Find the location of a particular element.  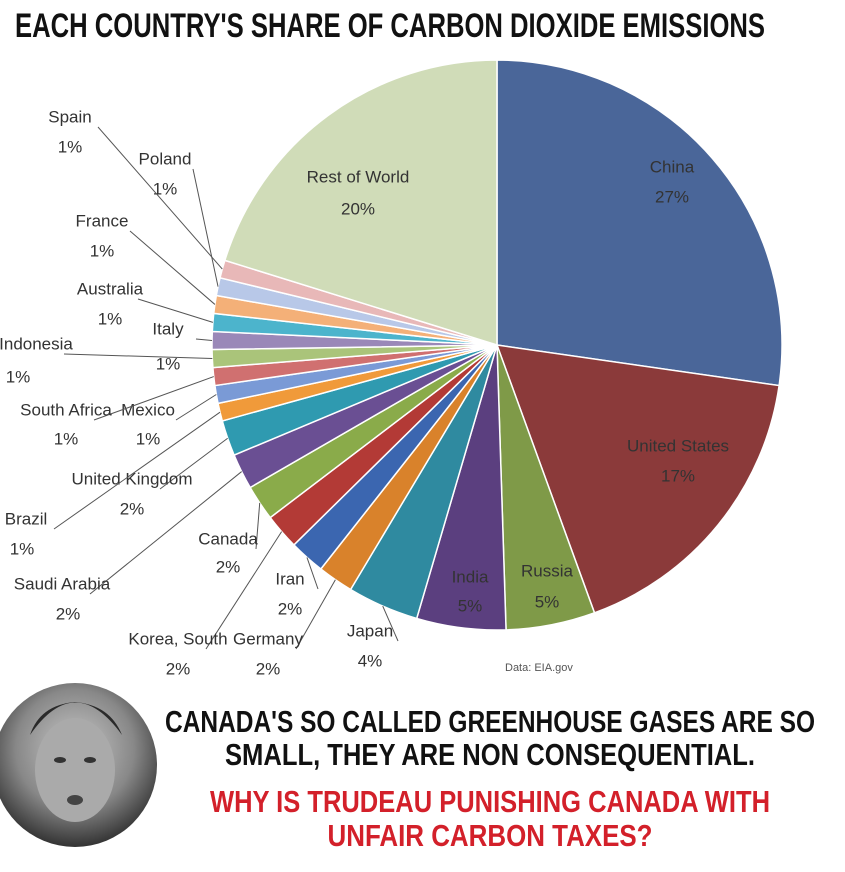

slice-label: Spain is located at coordinates (69, 116).